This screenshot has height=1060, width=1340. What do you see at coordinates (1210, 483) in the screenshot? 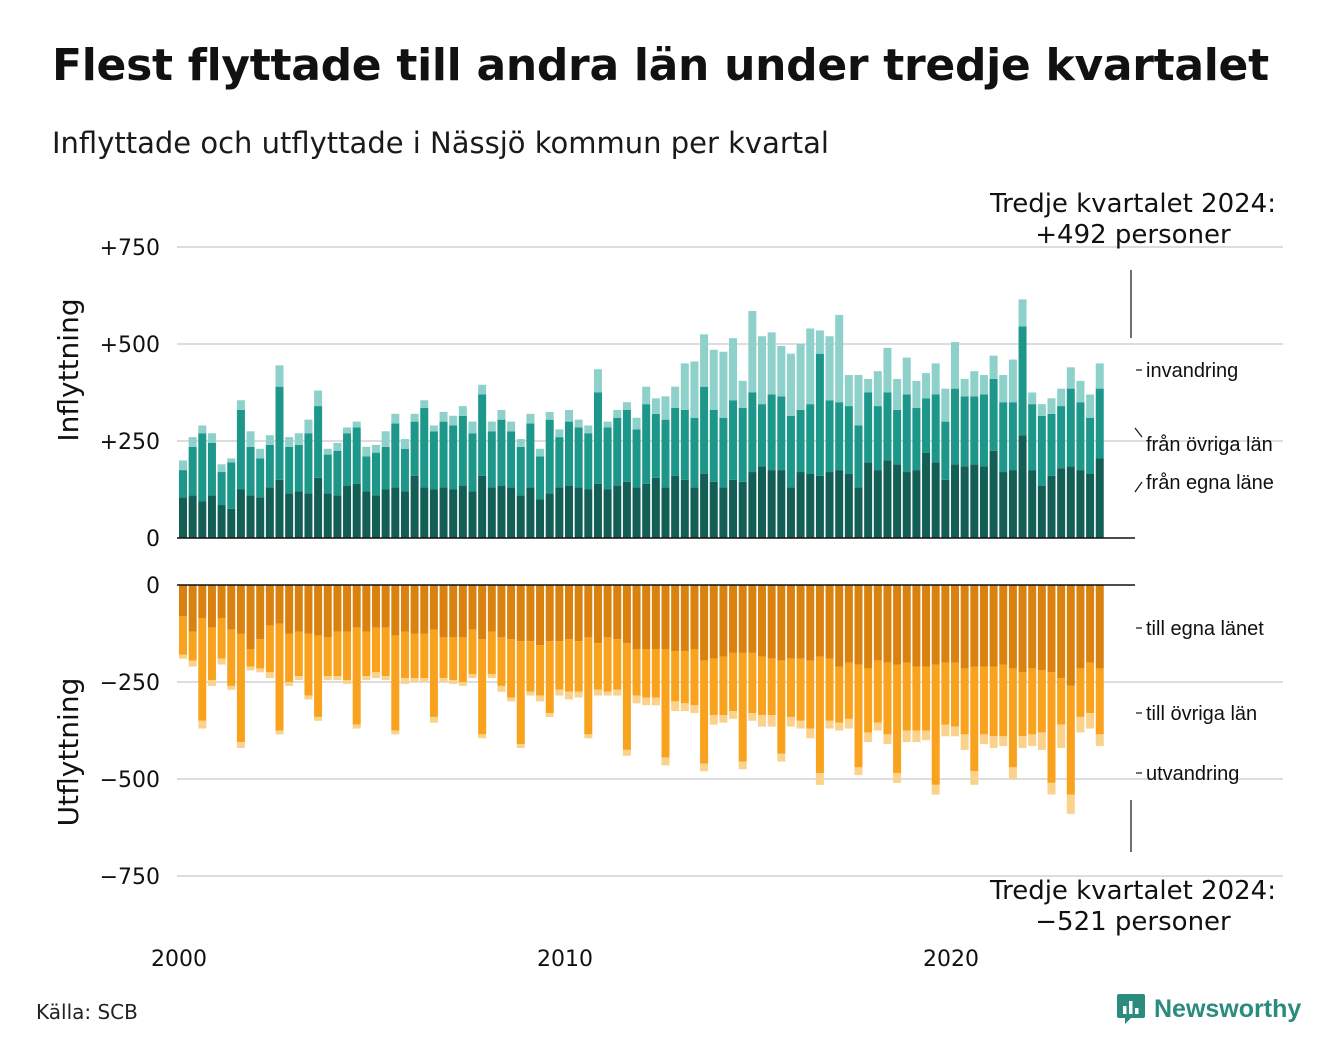
I see `label-fran-egna-lane: från egna läne` at bounding box center [1210, 483].